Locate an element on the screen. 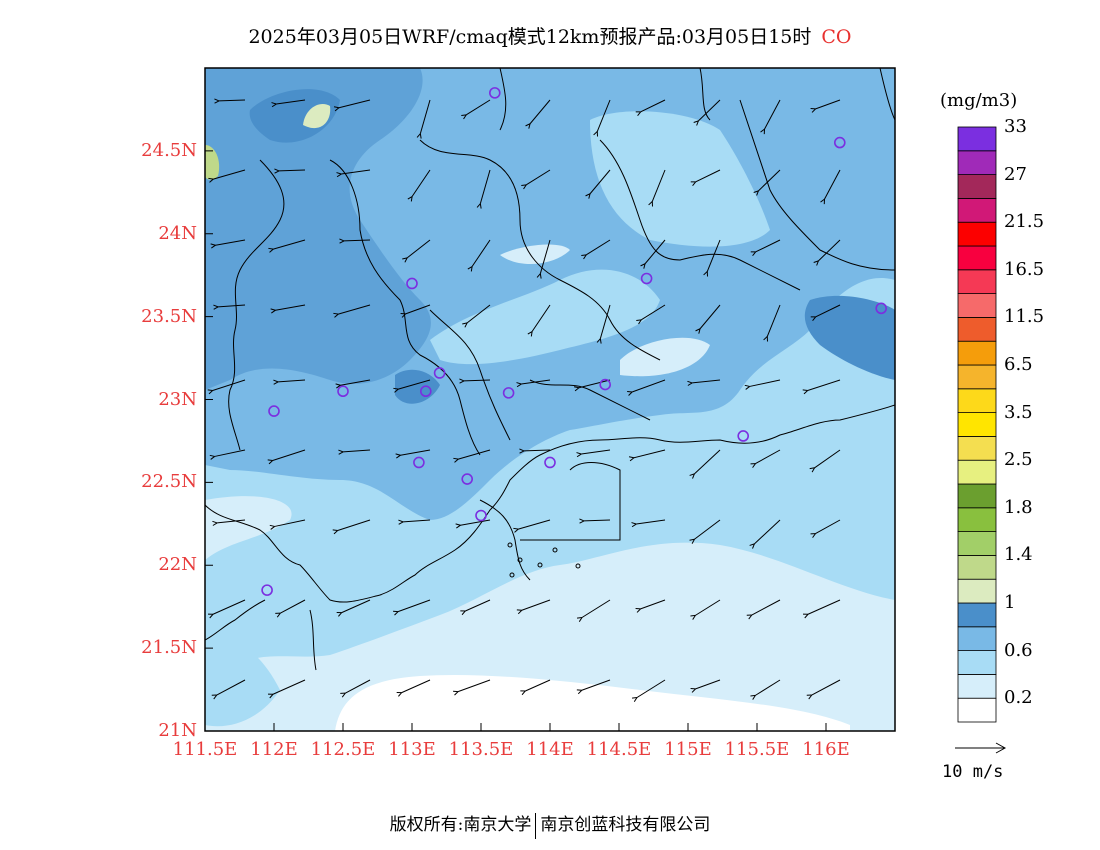  lon-tick-label: 115E is located at coordinates (688, 749).